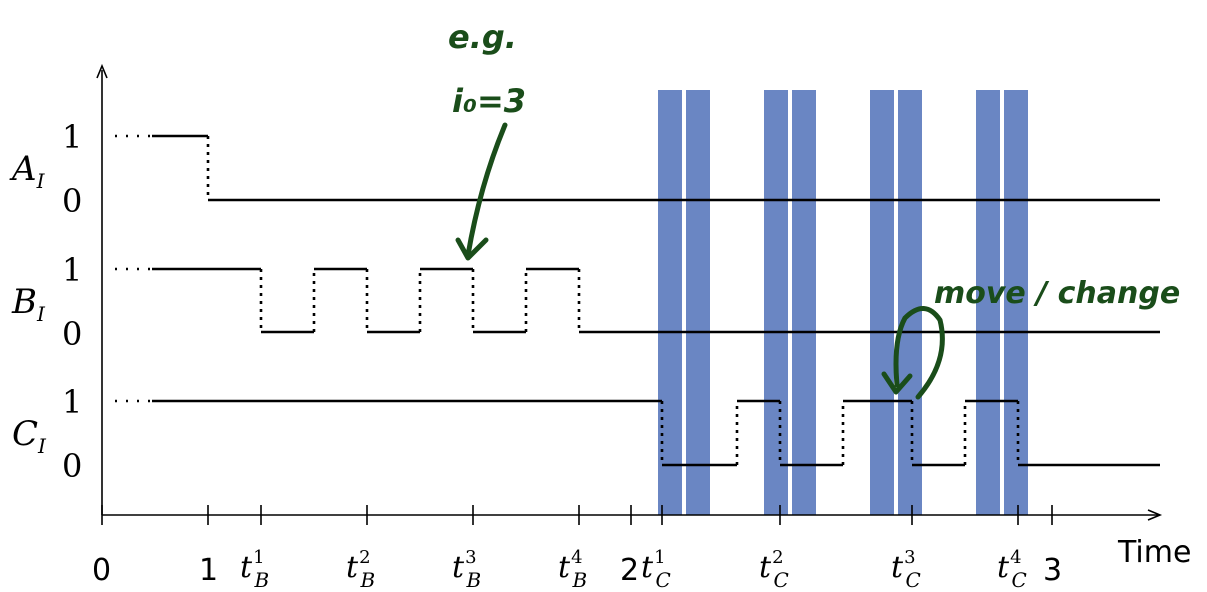  What do you see at coordinates (72, 402) in the screenshot?
I see `signal-c-high: 1` at bounding box center [72, 402].